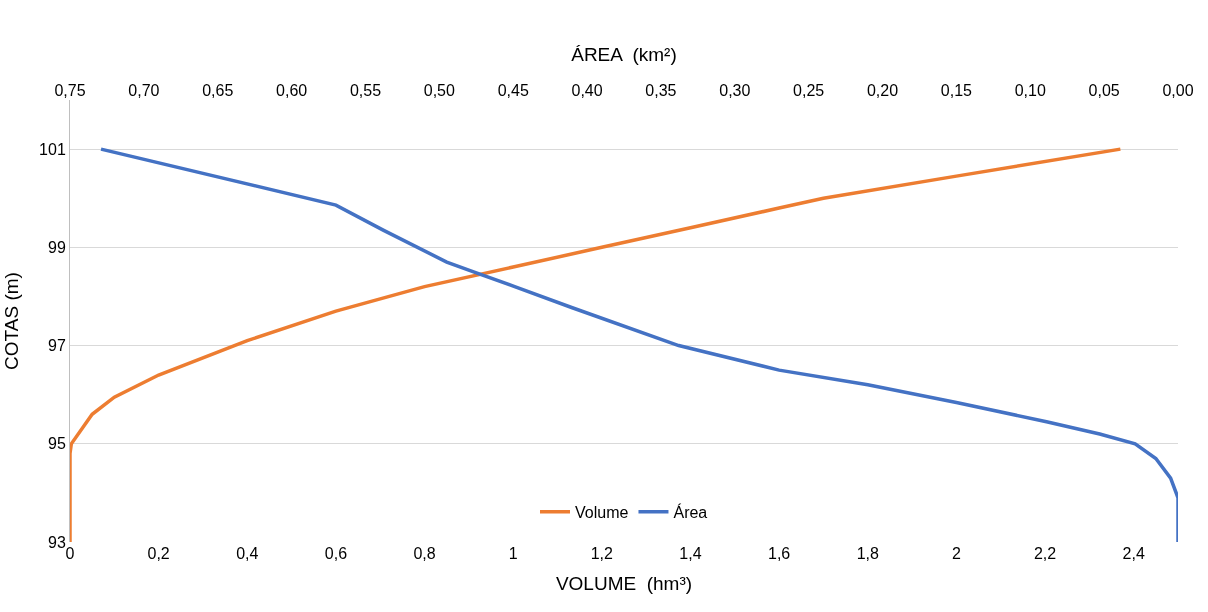 Image resolution: width=1208 pixels, height=612 pixels. Describe the element at coordinates (424, 553) in the screenshot. I see `x-tick-label: 0,8` at that location.